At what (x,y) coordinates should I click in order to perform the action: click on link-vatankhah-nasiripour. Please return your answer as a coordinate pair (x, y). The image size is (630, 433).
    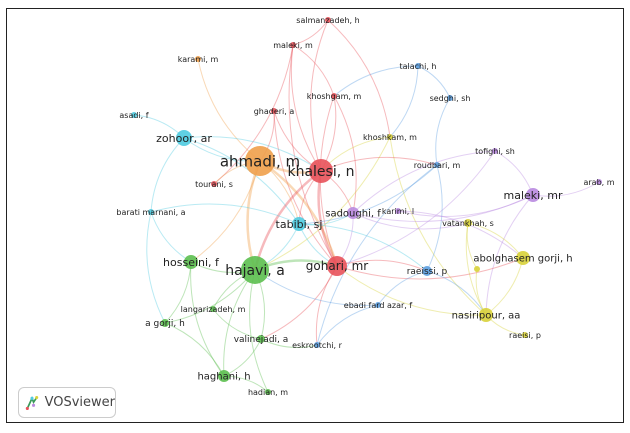
    Looking at the image, I should click on (476, 269).